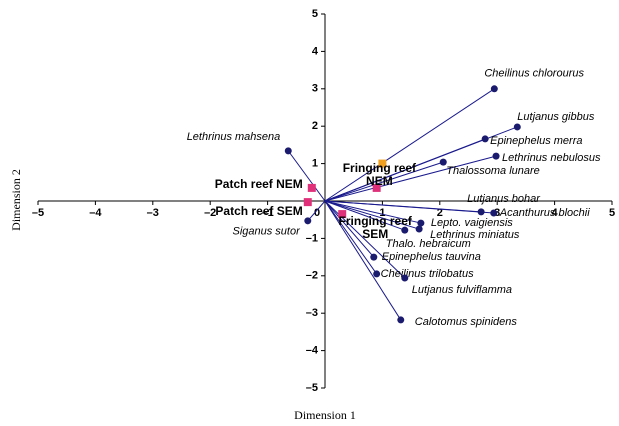 This screenshot has width=619, height=426. Describe the element at coordinates (312, 351) in the screenshot. I see `y-tick-label: –4` at that location.